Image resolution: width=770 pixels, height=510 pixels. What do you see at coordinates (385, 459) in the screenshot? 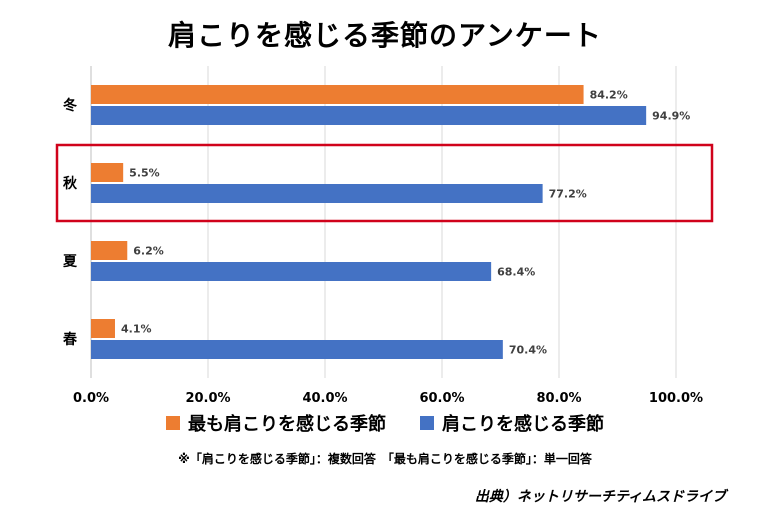
I see `footnote: ※「肩こりを感じる季節」：複数回答 「最も肩こりを感じる季節」：単一回答` at bounding box center [385, 459].